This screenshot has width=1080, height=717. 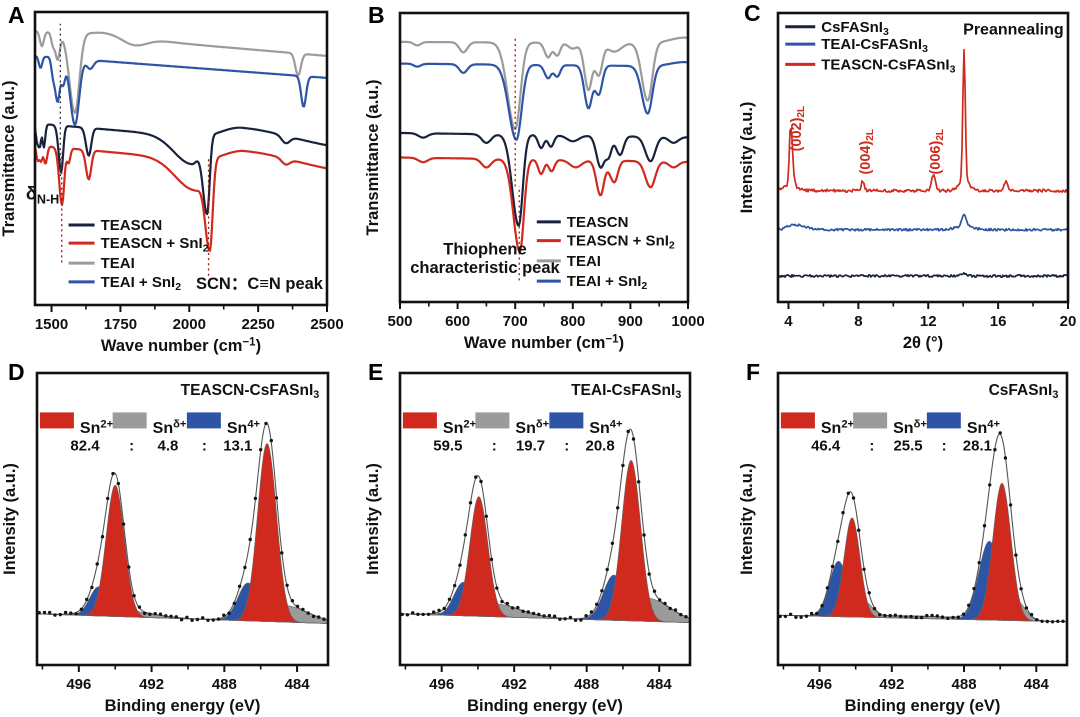 I want to click on svg-text: 2000, so click(x=189, y=324).